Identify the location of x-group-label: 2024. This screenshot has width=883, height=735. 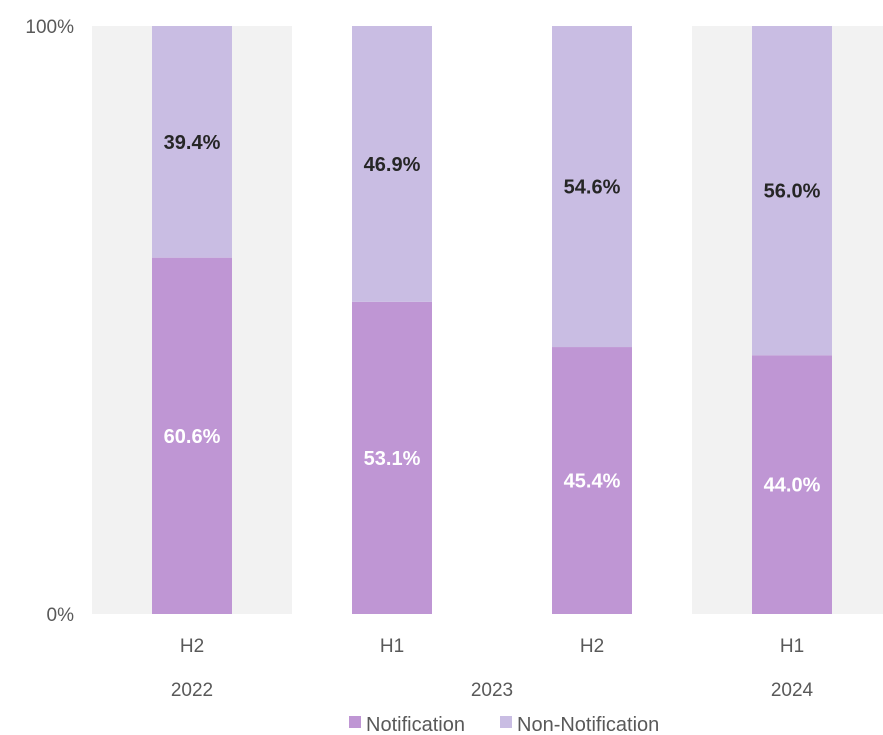
(792, 690).